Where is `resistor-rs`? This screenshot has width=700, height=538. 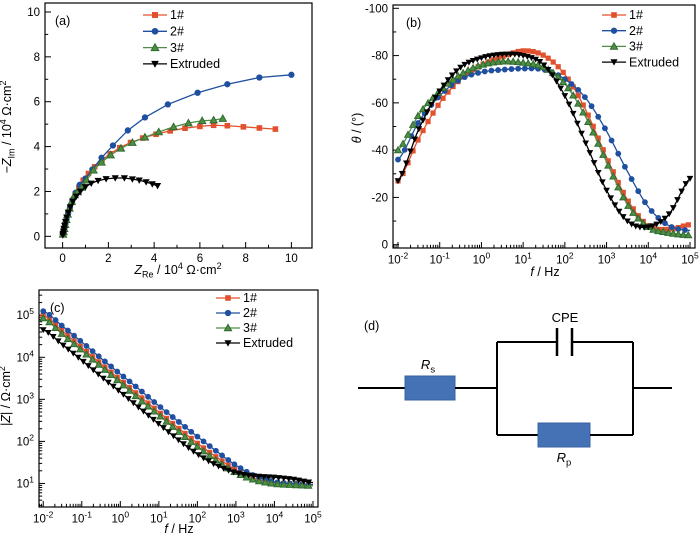
resistor-rs is located at coordinates (430, 388).